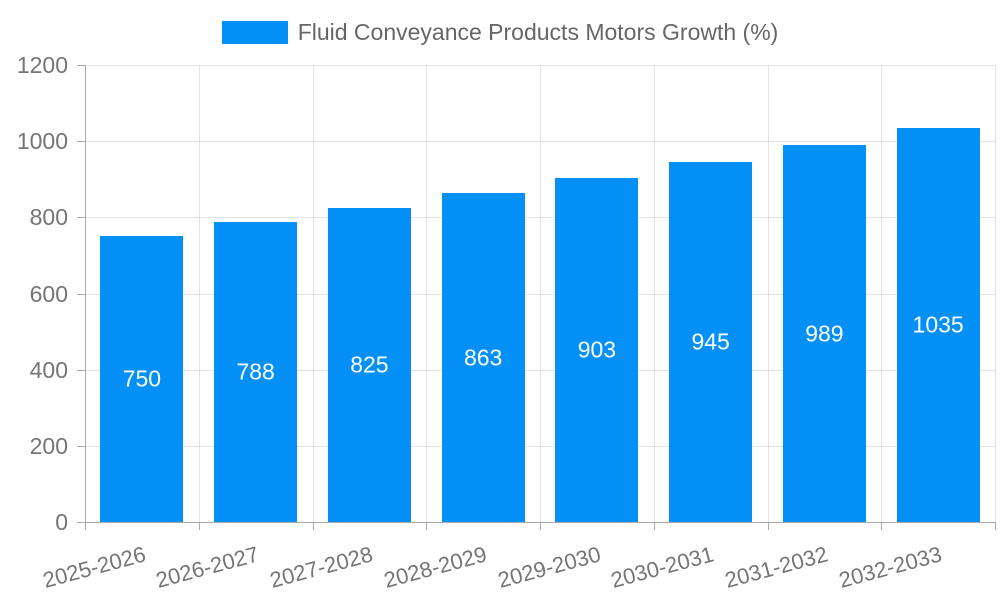  I want to click on bar-2025-2026, so click(142, 379).